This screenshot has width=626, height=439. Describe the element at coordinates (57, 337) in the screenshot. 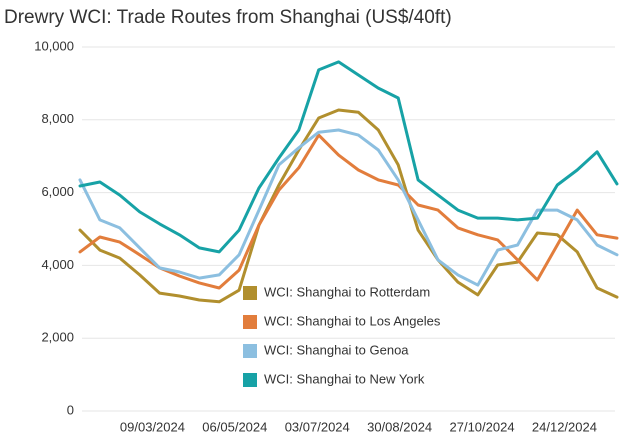

I see `y-tick-label: 2,000` at that location.